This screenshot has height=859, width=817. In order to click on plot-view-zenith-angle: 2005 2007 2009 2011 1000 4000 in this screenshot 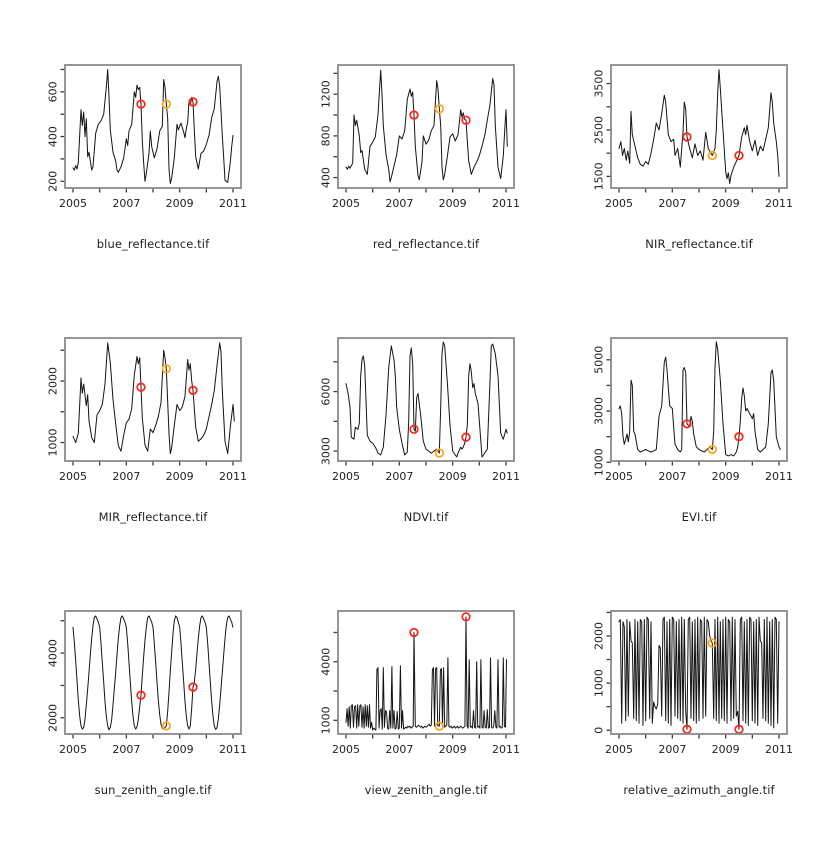, I will do `click(420, 683)`.